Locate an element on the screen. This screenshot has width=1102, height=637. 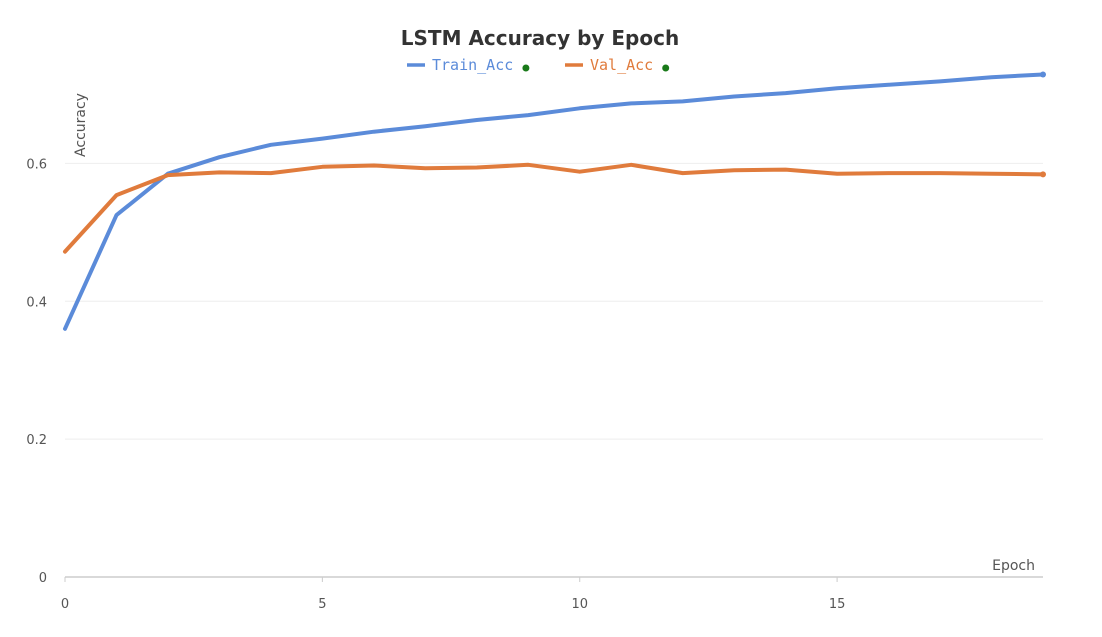
series-line-val-acc is located at coordinates (554, 208).